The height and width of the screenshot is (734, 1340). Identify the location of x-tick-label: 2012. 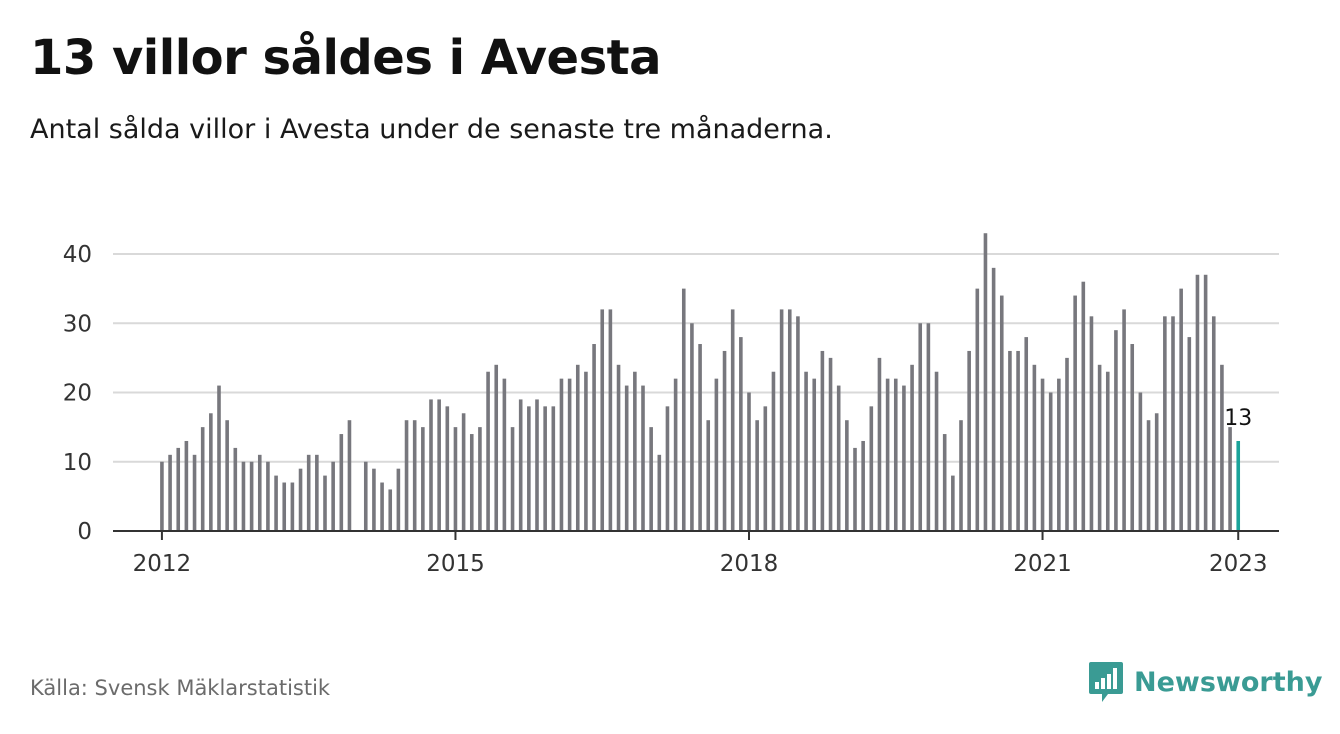
(162, 564).